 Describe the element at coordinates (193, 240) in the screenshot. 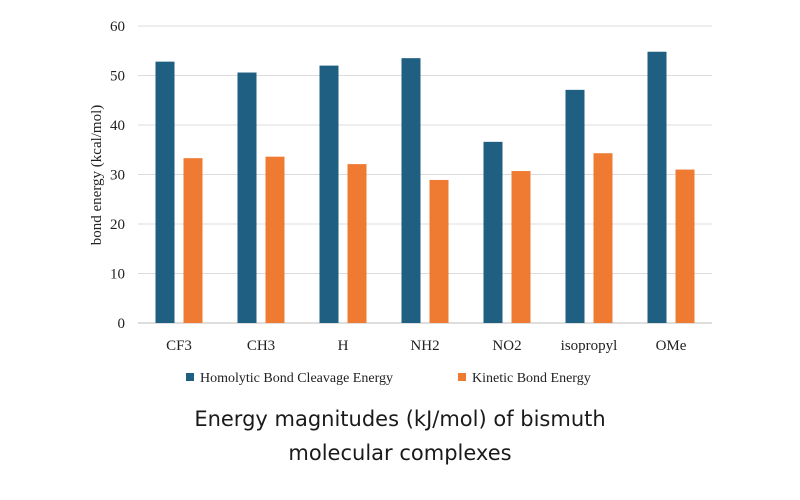

I see `bar-kinetic-cf3` at that location.